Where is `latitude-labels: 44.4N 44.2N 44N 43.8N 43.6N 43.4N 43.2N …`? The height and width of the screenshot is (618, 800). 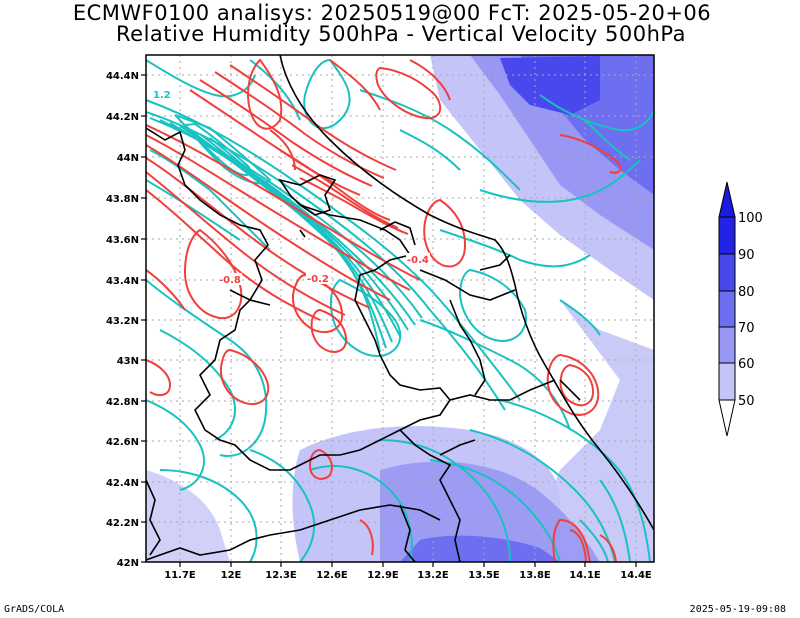
latitude-labels: 44.4N 44.2N 44N 43.8N 43.6N 43.4N 43.2N … is located at coordinates (122, 320).